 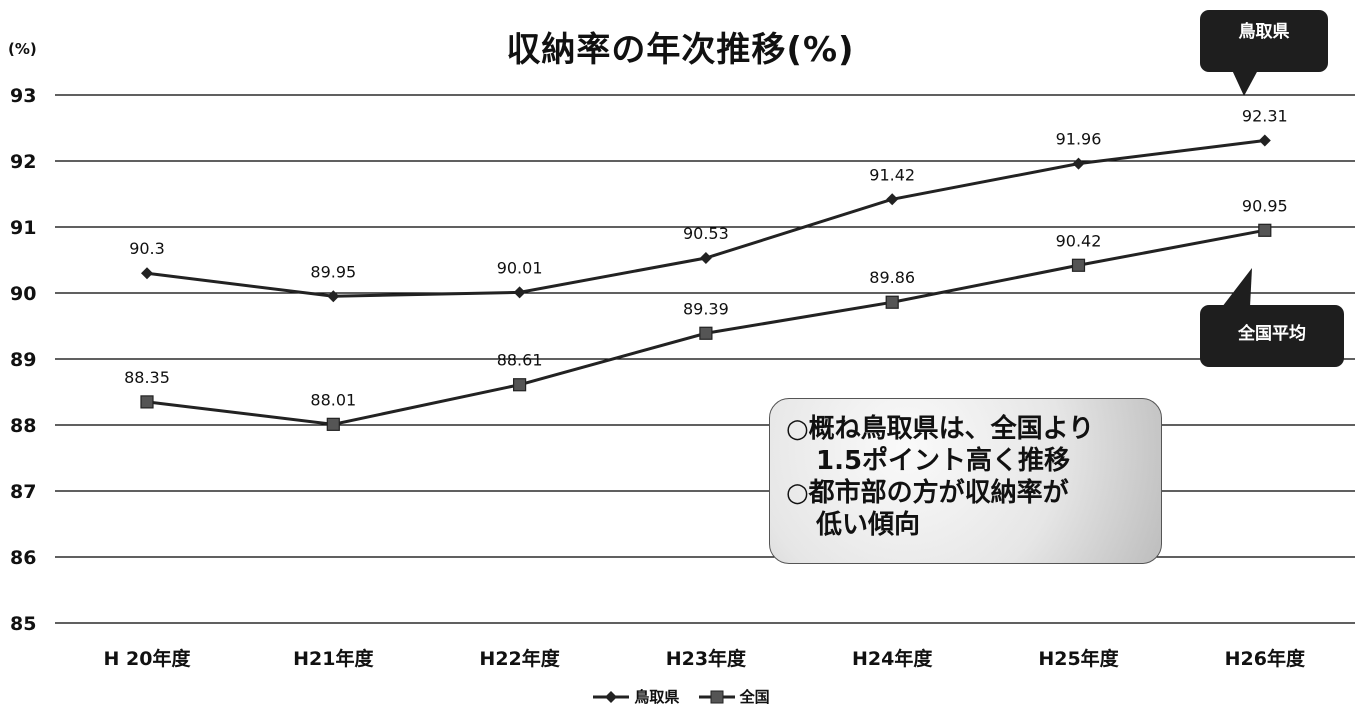 I want to click on y-tick-label: 85, so click(x=23, y=624).